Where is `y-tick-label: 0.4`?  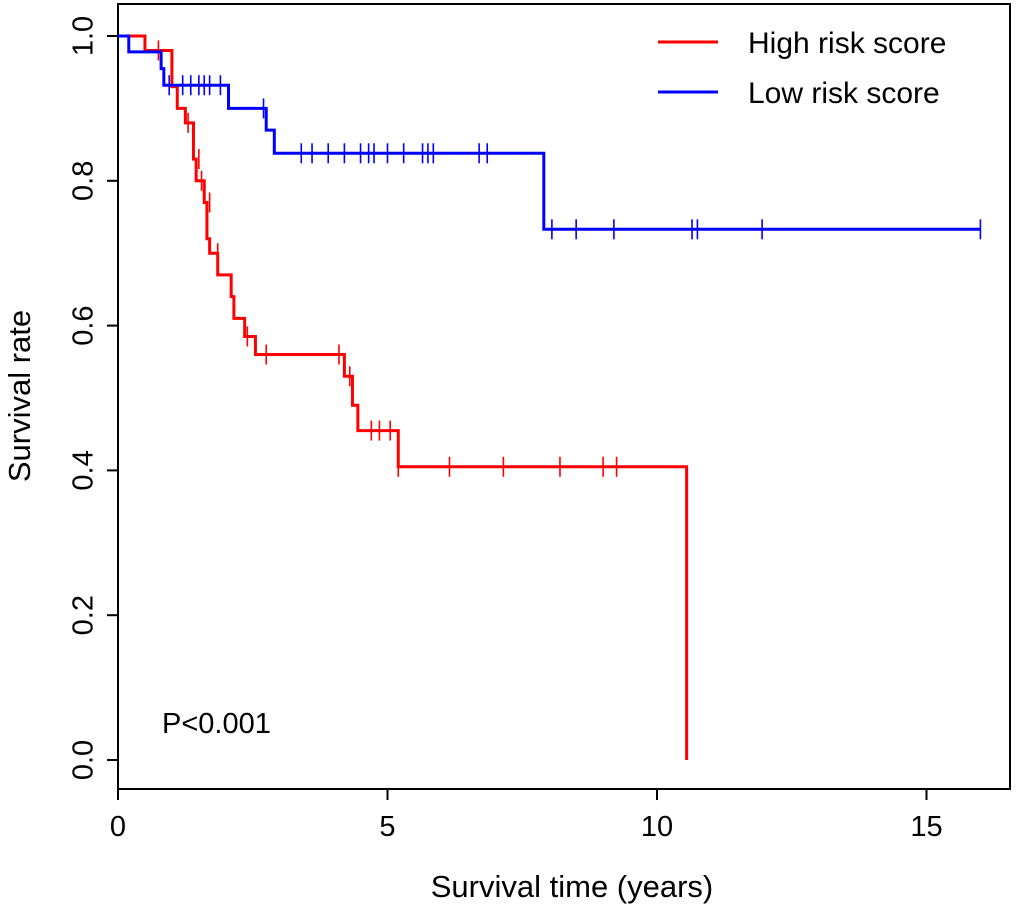 y-tick-label: 0.4 is located at coordinates (84, 470).